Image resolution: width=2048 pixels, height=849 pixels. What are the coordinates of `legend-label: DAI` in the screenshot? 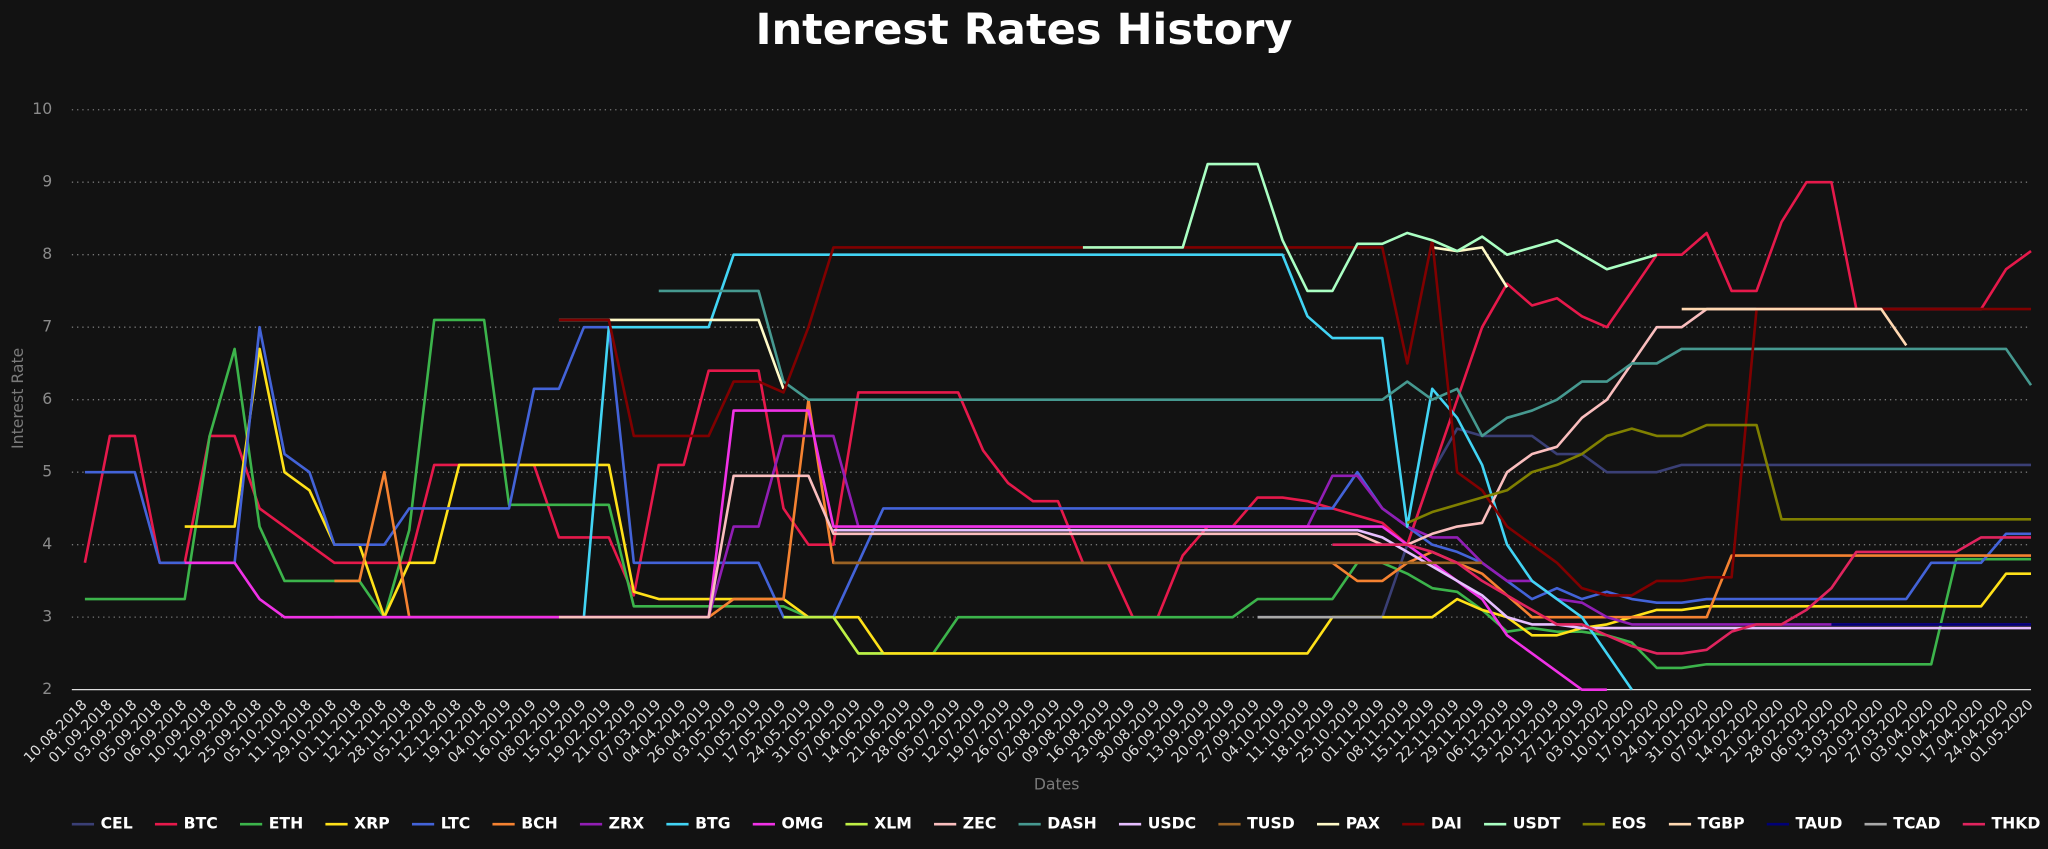 It's located at (1446, 823).